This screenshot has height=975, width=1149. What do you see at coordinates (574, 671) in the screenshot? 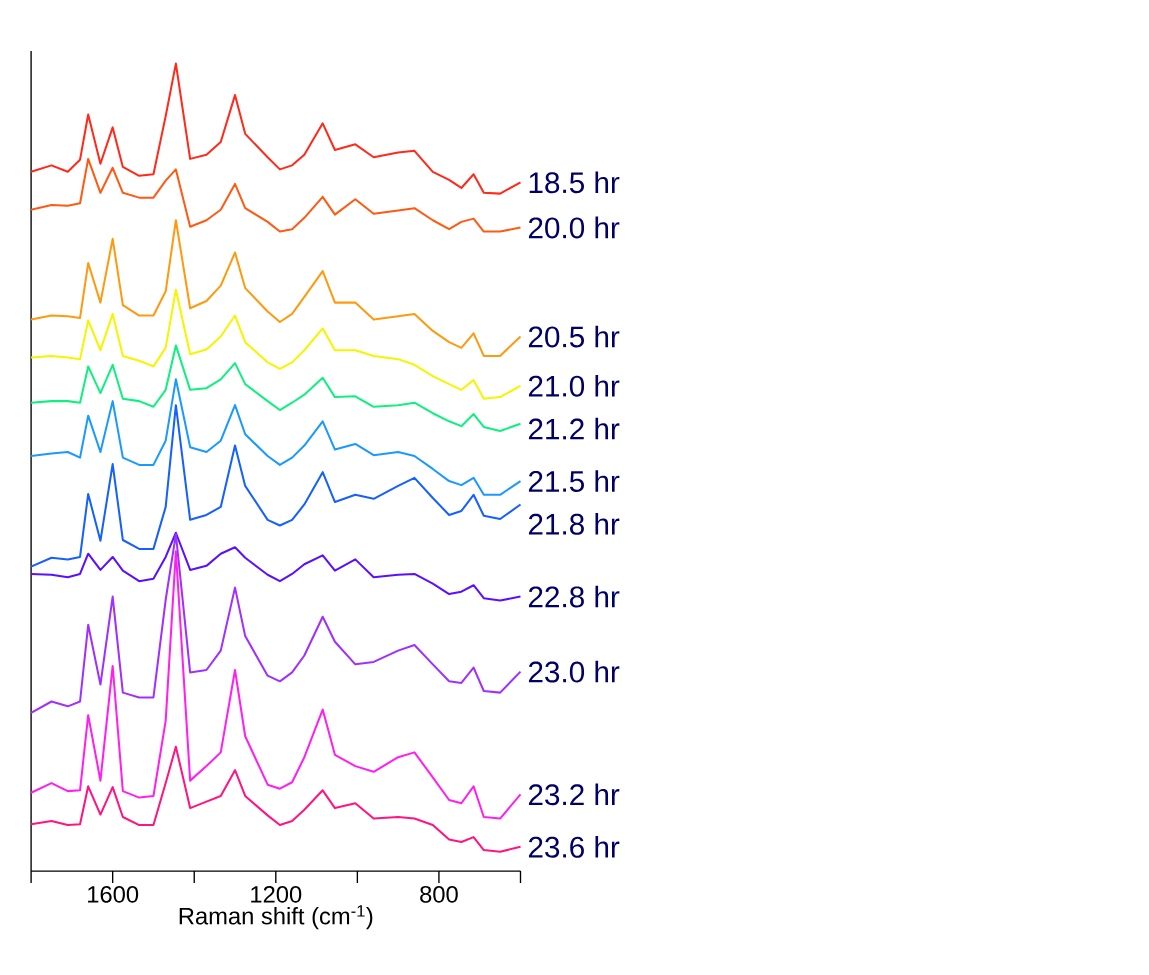
I see `series-label: 23.0 hr` at bounding box center [574, 671].